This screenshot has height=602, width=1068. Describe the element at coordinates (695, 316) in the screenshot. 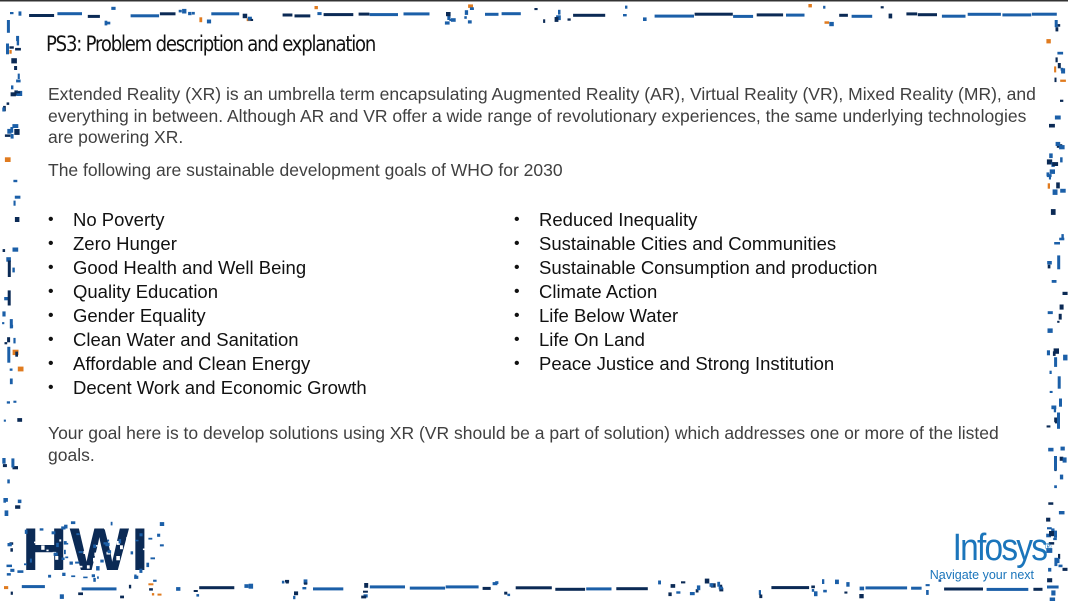

I see `goal-item: • Life Below Water` at that location.